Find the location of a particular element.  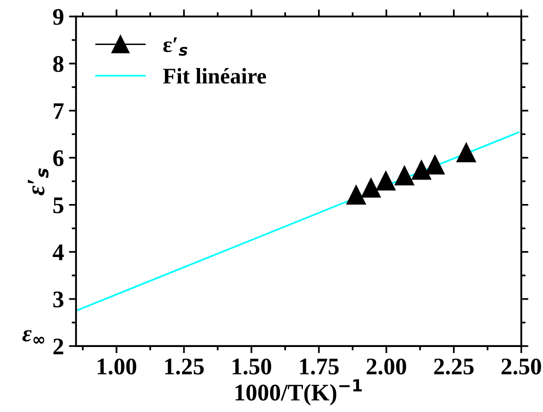

x-tick-label: 2.00 is located at coordinates (386, 366).